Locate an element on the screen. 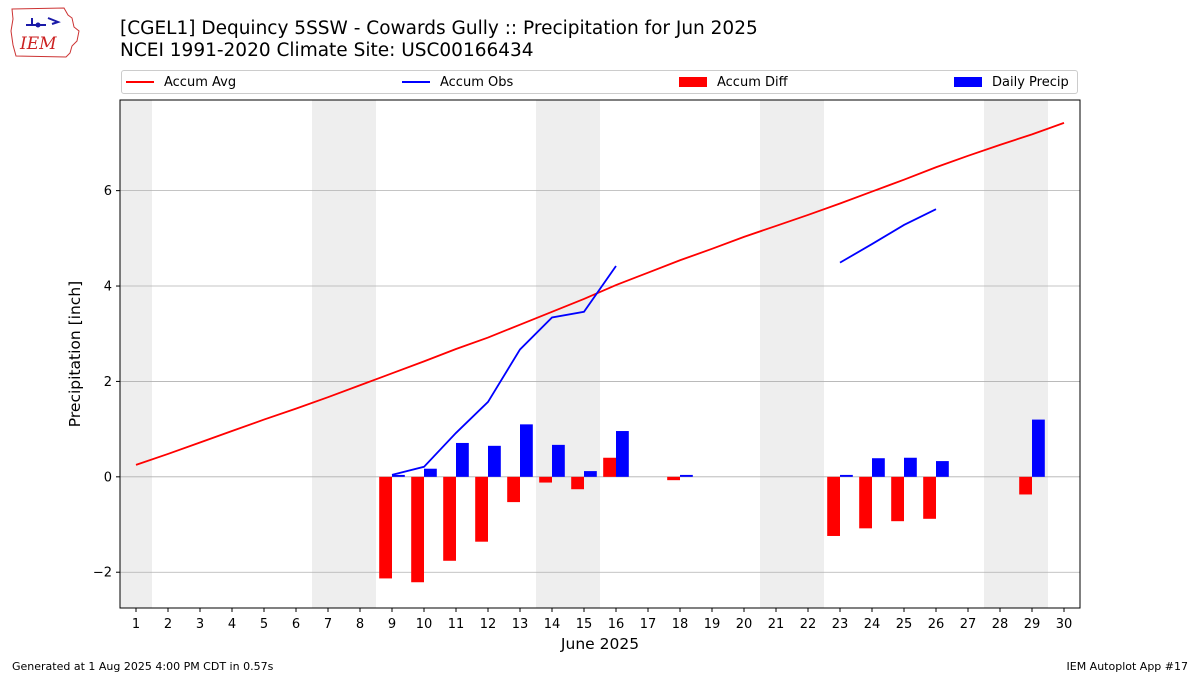  x-tick-label: 21 is located at coordinates (776, 624).